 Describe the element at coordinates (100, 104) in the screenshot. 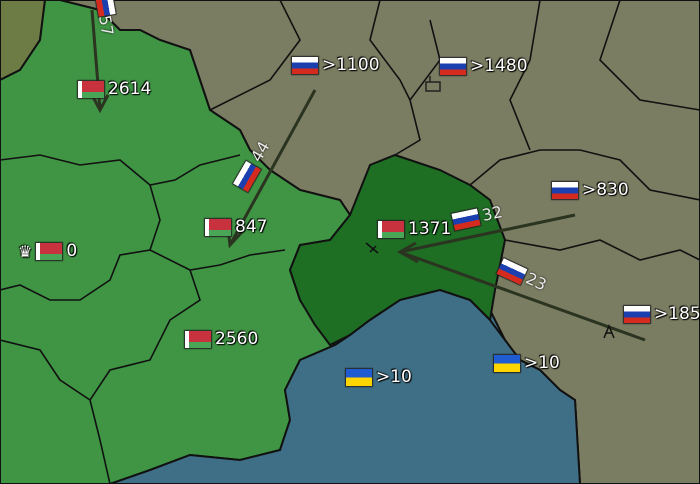

I see `attack-arrowhead-a1` at that location.